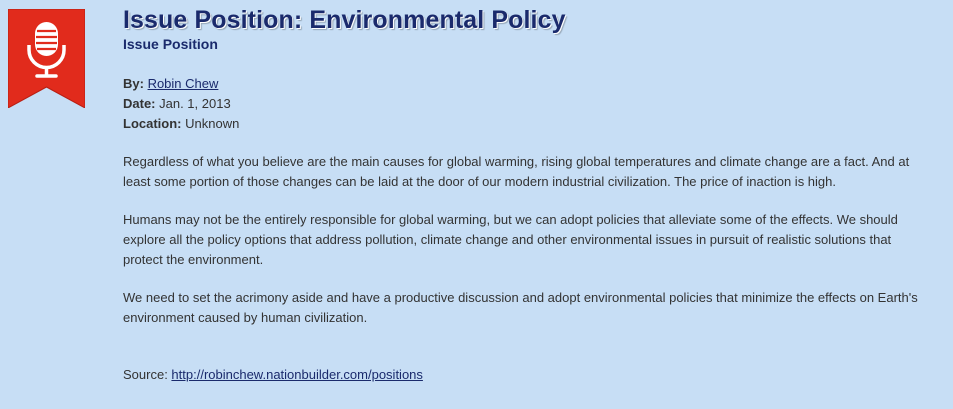  I want to click on date-row: Date: Jan. 1, 2013, so click(528, 104).